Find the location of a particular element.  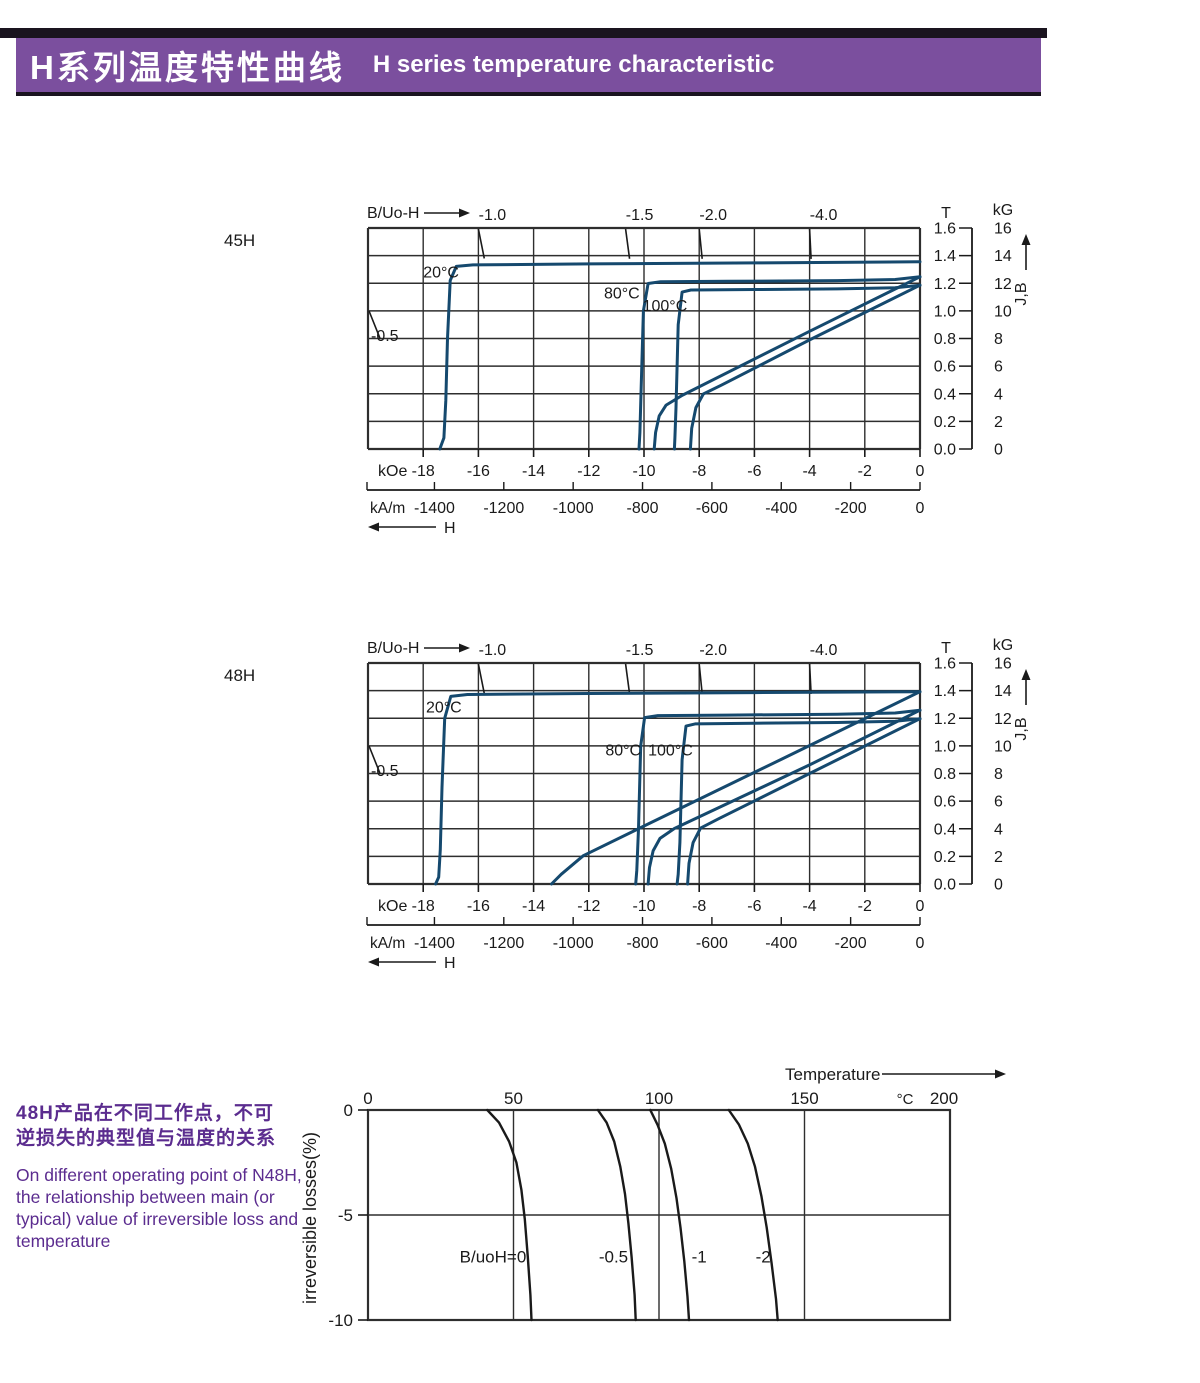

loss-curve-B/uoH=0 is located at coordinates (509, 1215).